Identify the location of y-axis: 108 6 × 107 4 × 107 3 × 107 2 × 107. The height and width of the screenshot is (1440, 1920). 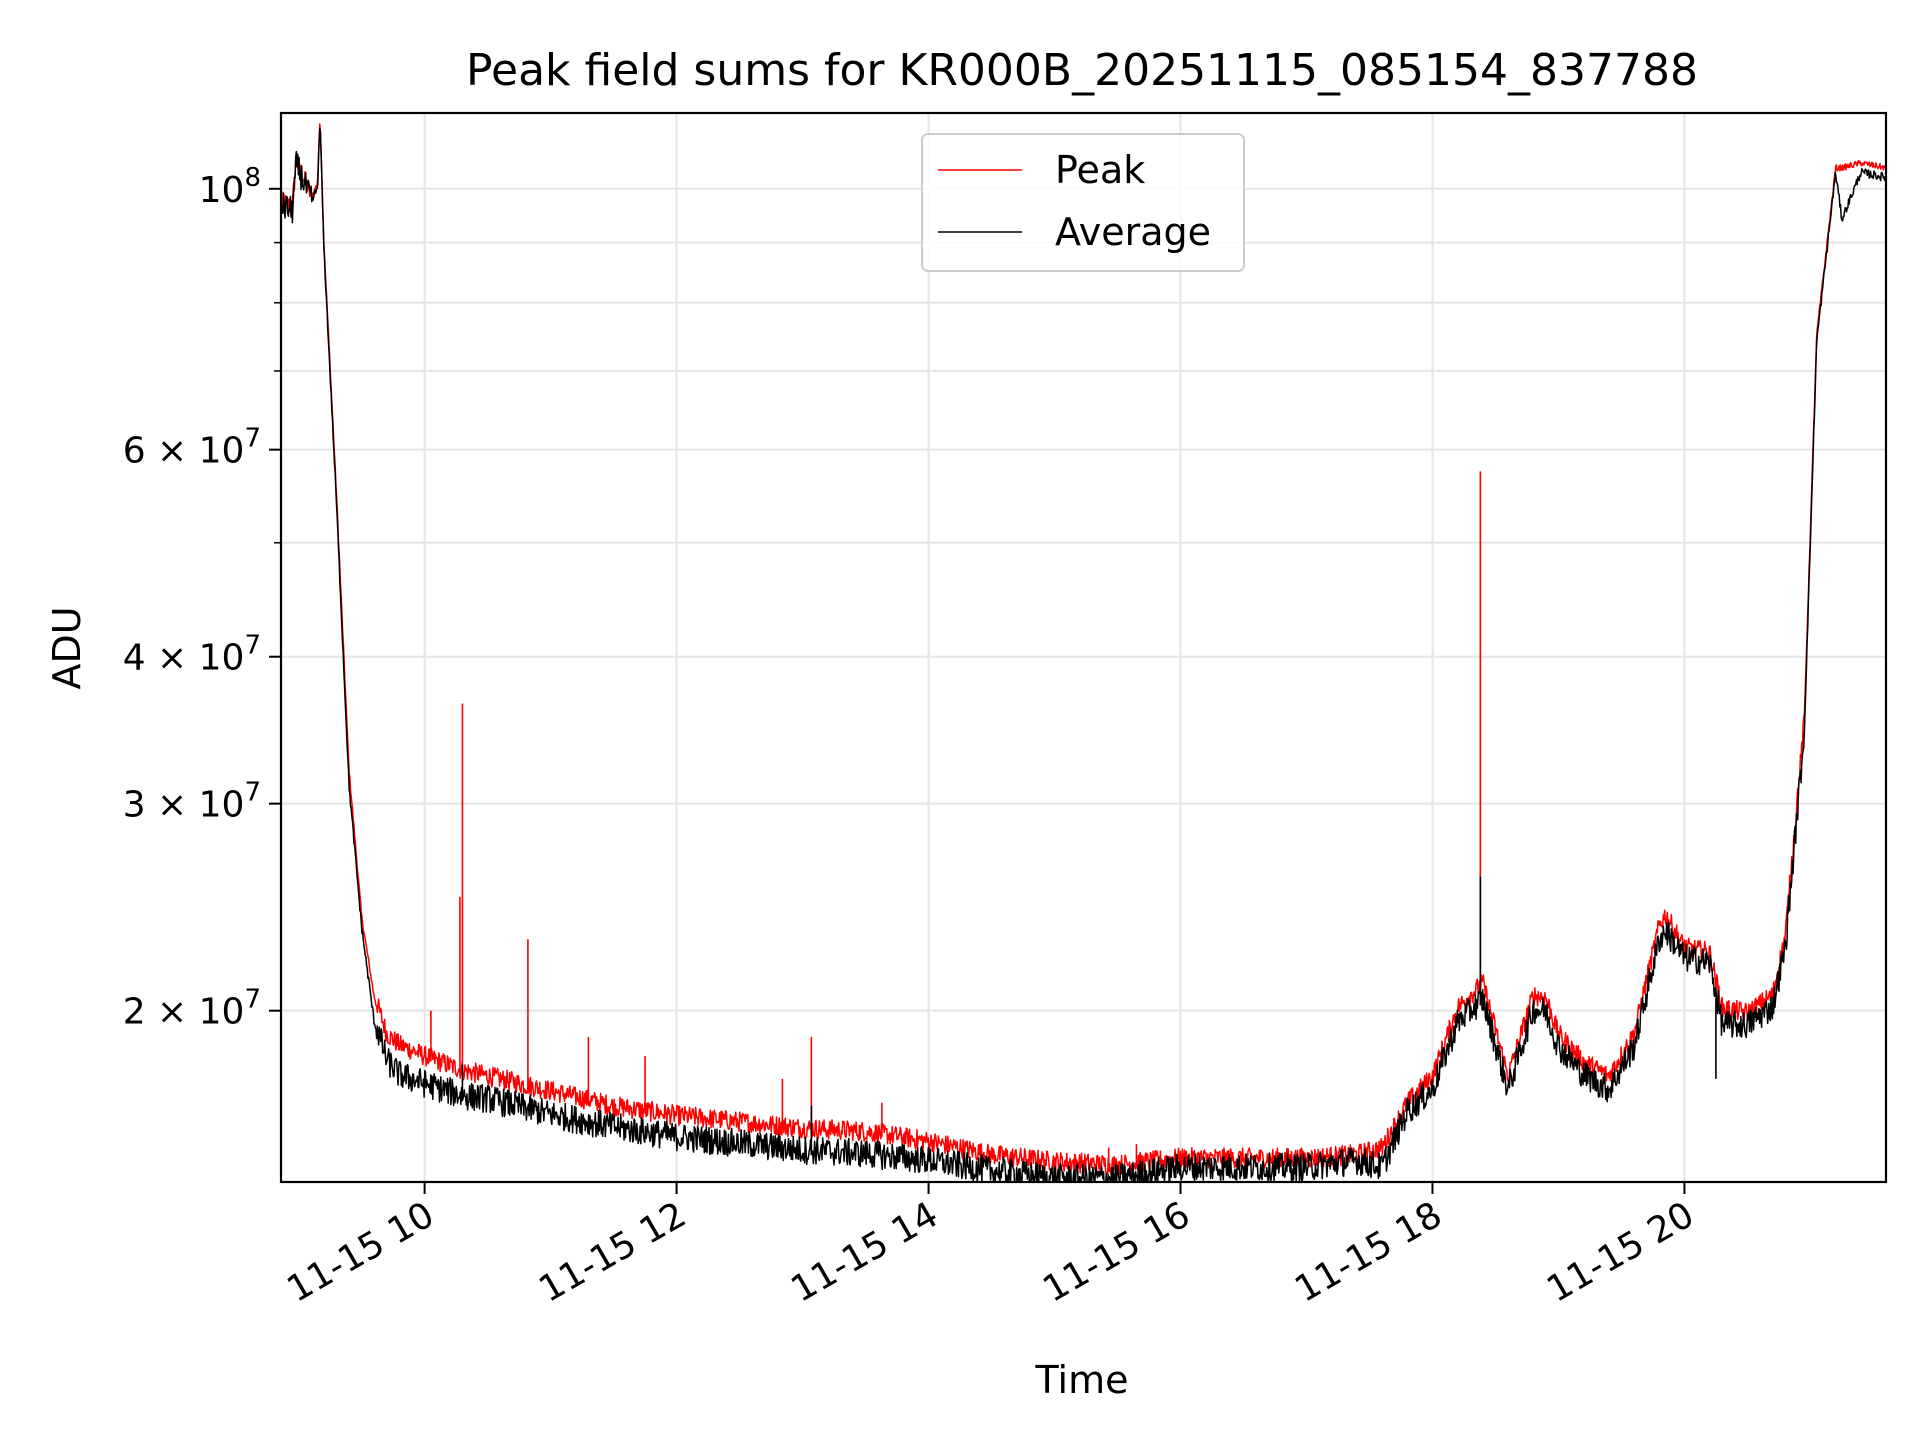
(202, 598).